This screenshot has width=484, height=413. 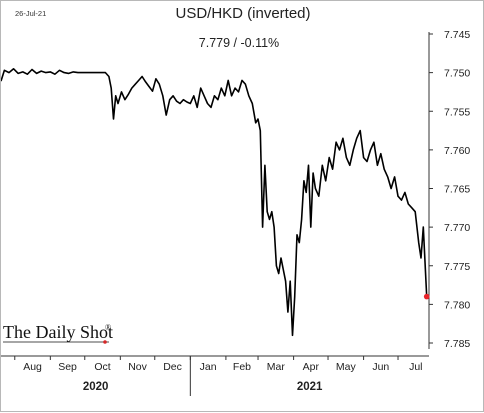 What do you see at coordinates (108, 327) in the screenshot?
I see `watermark-mark: ®` at bounding box center [108, 327].